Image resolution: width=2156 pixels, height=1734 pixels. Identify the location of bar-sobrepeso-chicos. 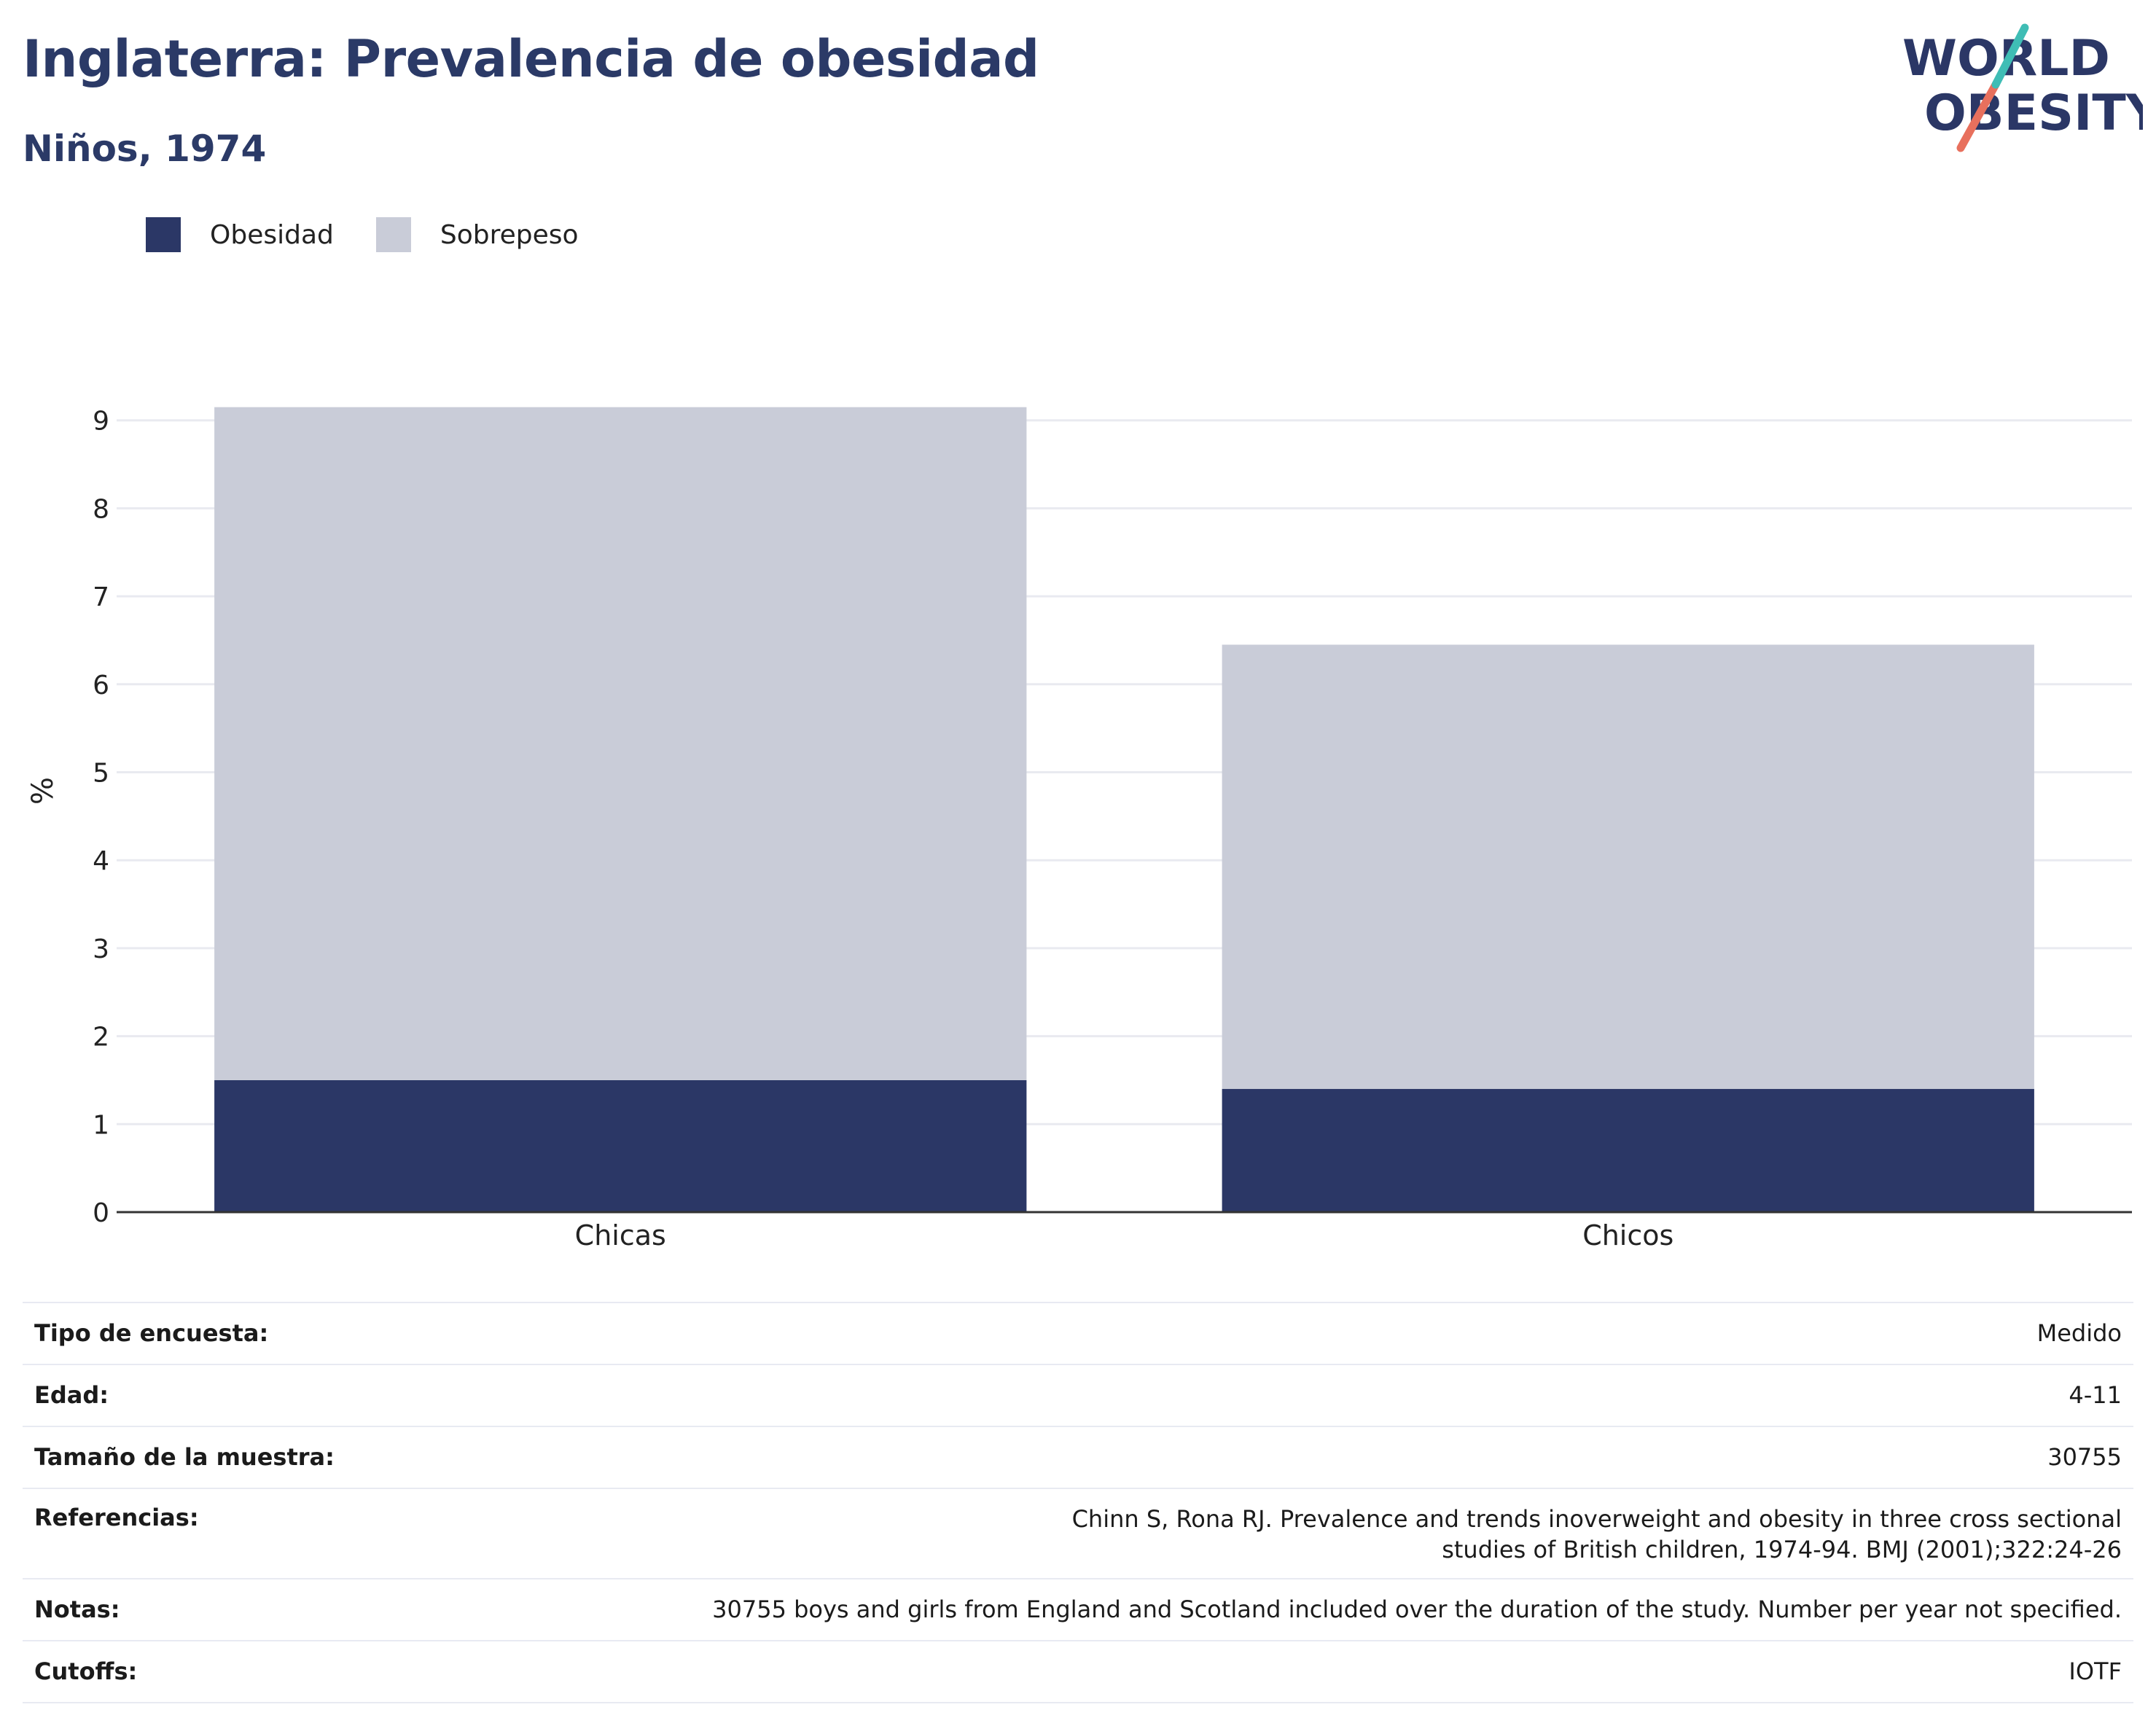
(1628, 867).